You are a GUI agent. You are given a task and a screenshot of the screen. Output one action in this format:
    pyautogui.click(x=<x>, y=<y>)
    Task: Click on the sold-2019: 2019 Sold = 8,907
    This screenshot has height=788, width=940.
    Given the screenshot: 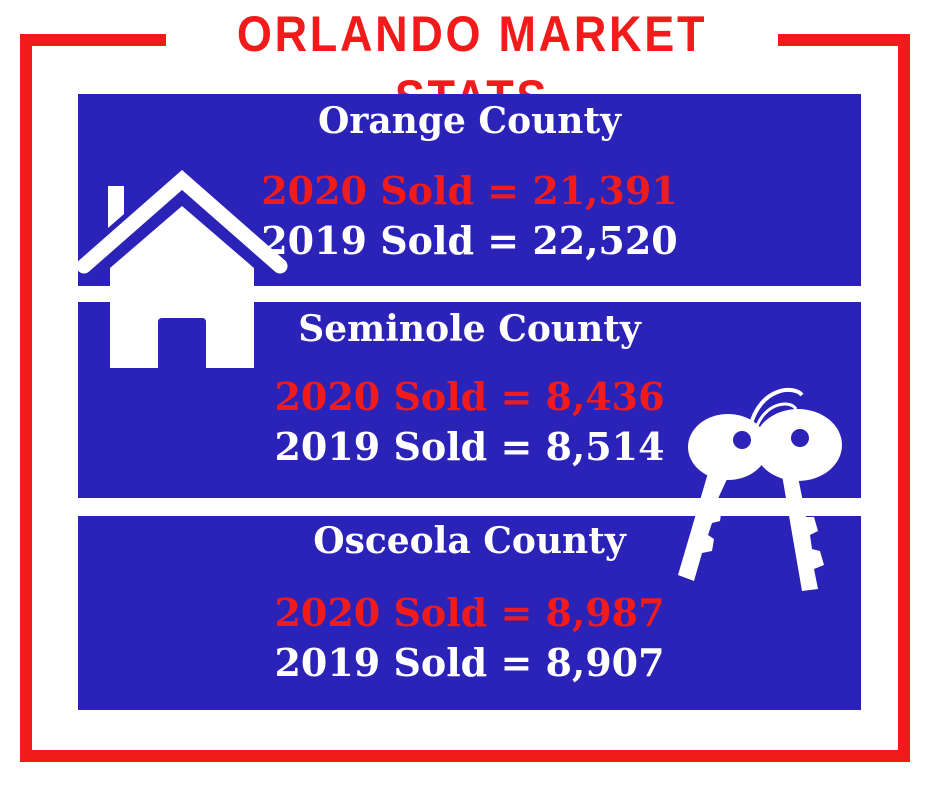 What is the action you would take?
    pyautogui.click(x=469, y=662)
    